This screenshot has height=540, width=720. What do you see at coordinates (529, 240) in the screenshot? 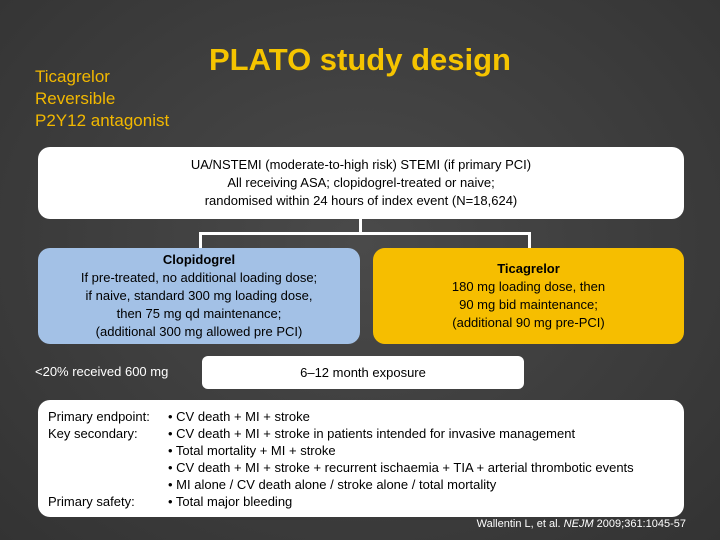
I see `connector-right-drop` at bounding box center [529, 240].